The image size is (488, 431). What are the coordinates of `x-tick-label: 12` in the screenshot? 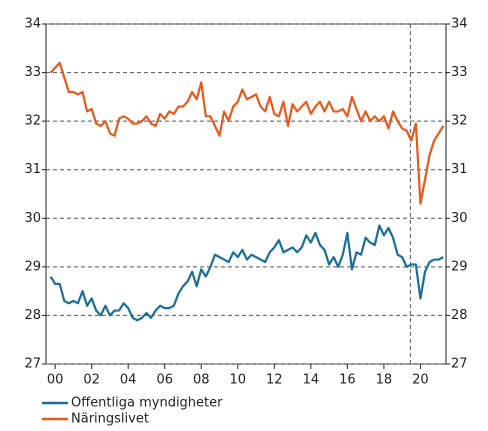 It's located at (274, 380).